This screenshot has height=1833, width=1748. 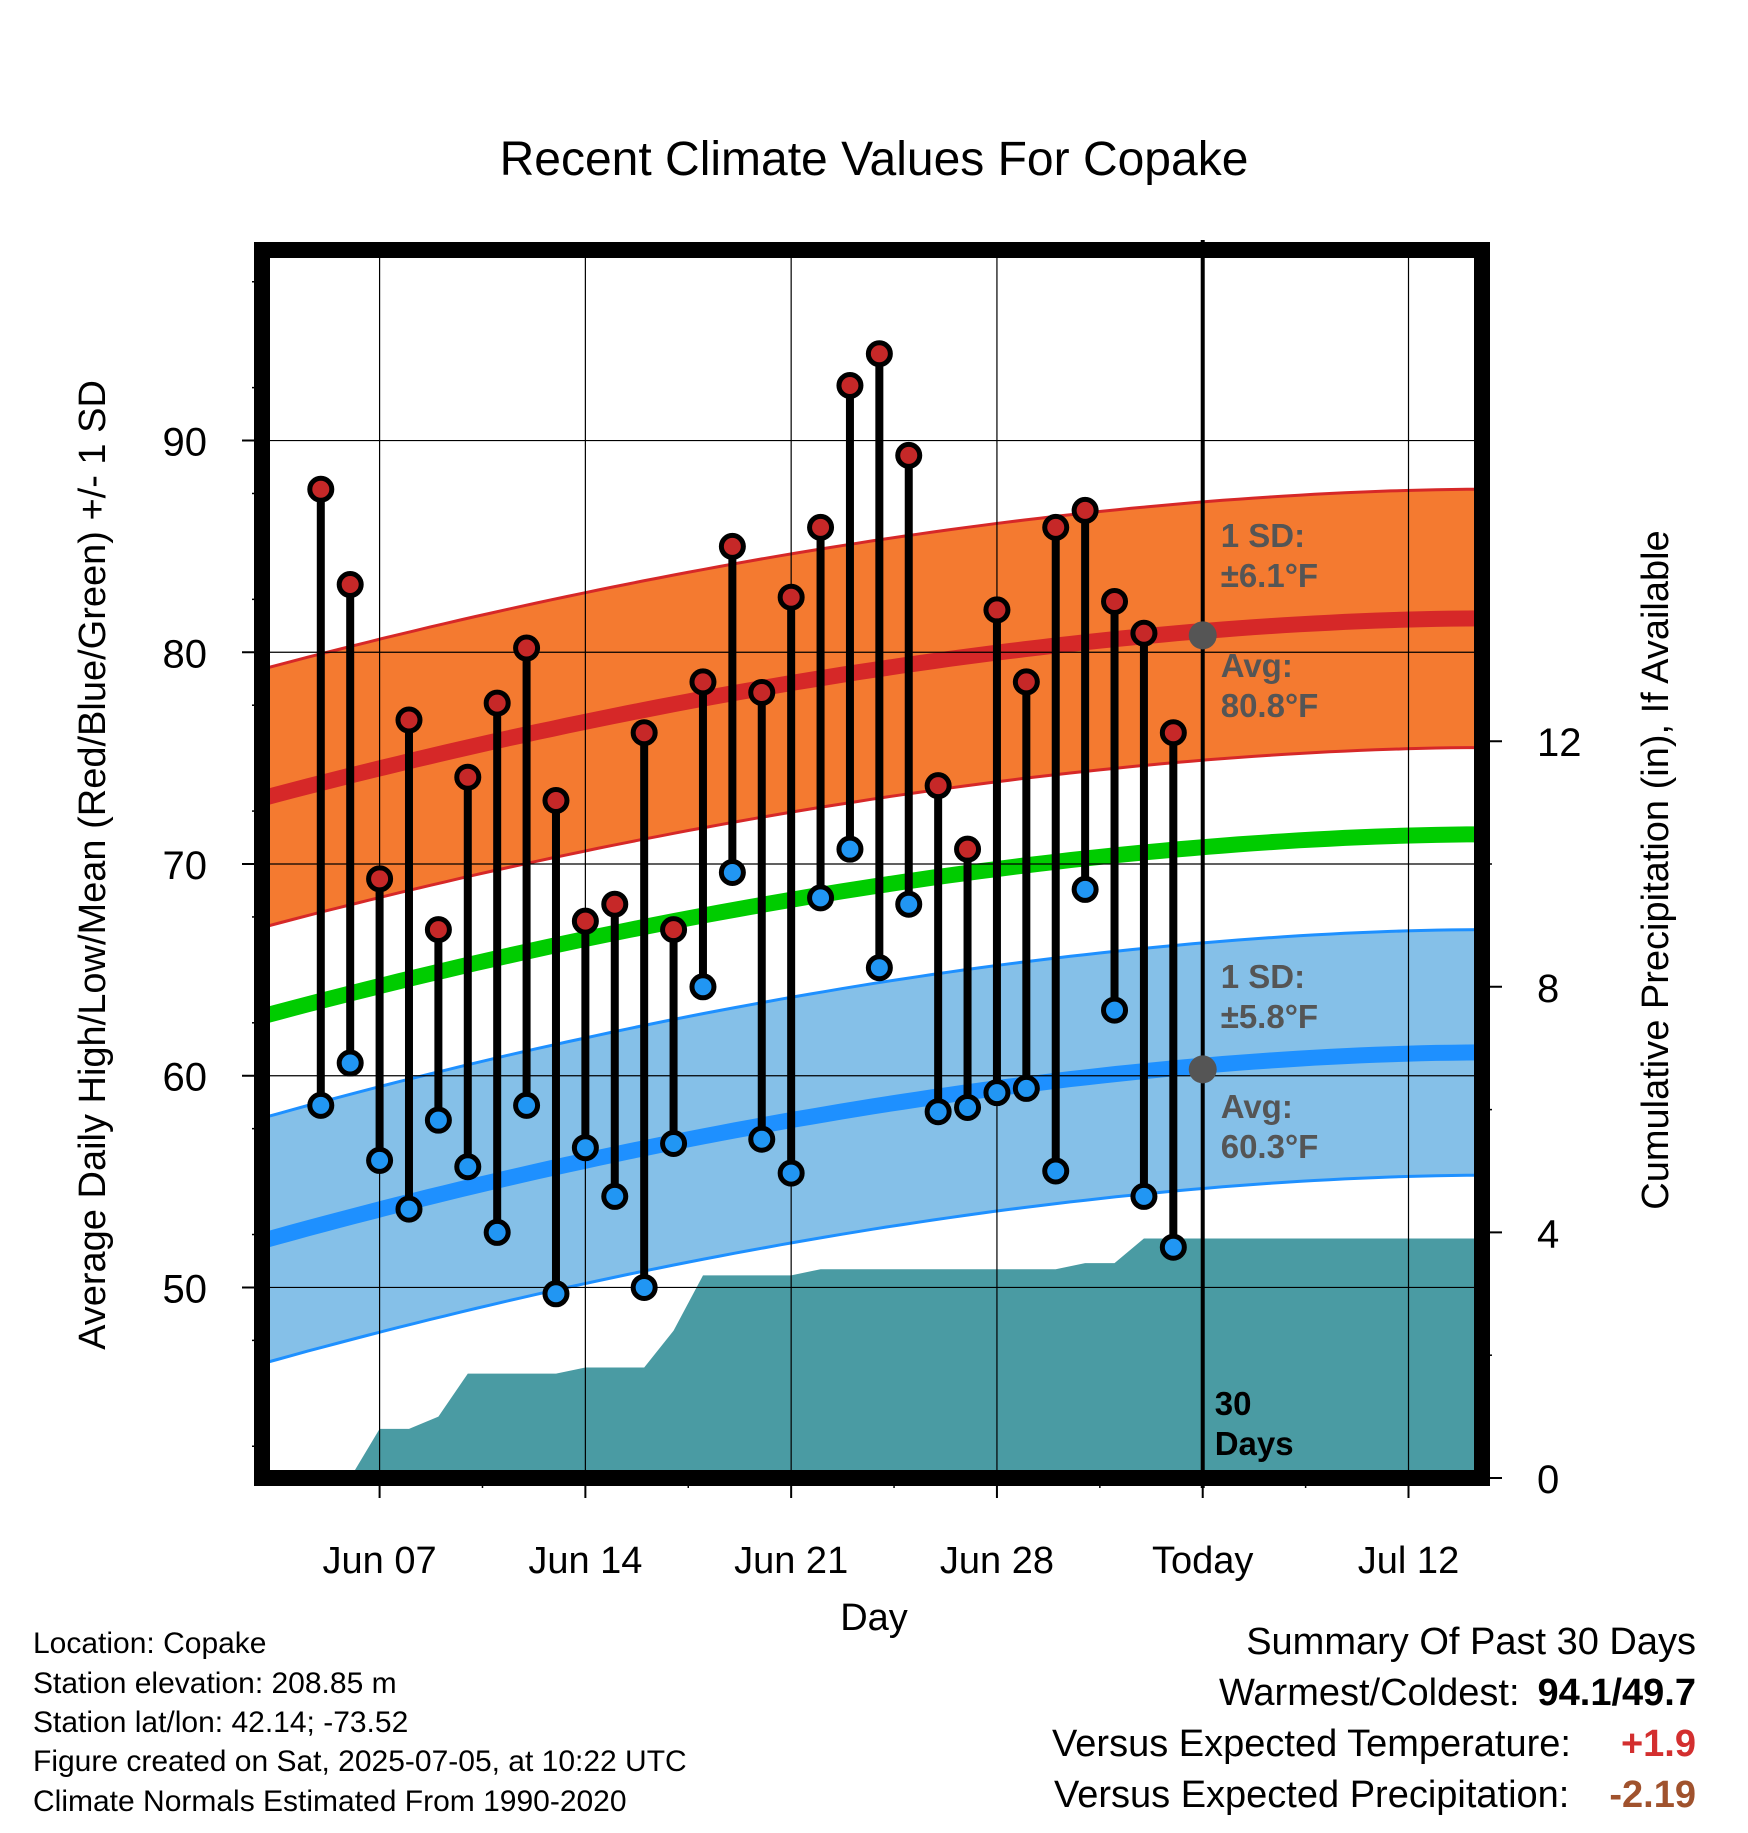 I want to click on high-avg-label-line-1: 80.8°F, so click(x=1270, y=705).